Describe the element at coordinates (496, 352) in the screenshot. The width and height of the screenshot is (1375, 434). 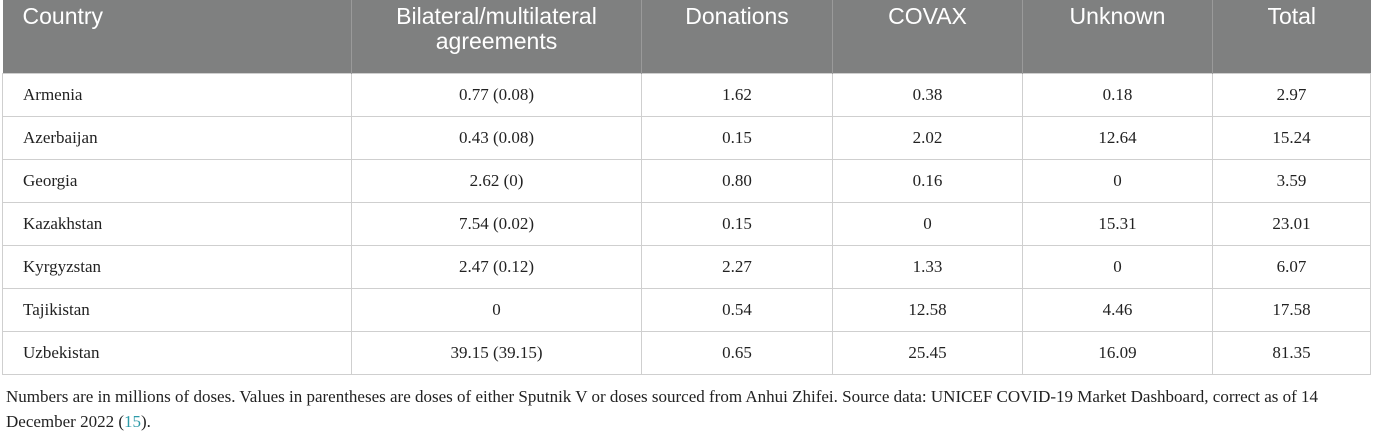
I see `cell-bilateral: 39.15 (39.15)` at that location.